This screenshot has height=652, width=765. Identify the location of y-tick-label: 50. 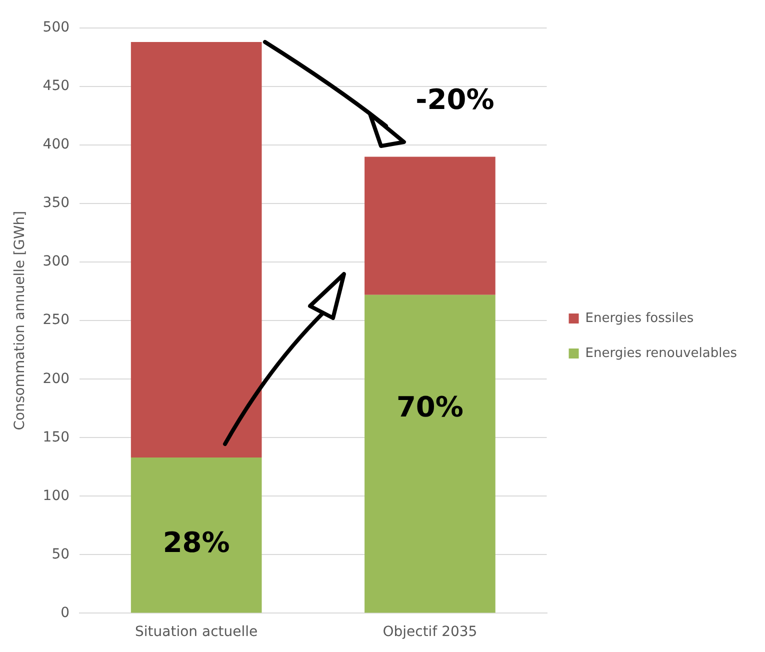
(61, 554).